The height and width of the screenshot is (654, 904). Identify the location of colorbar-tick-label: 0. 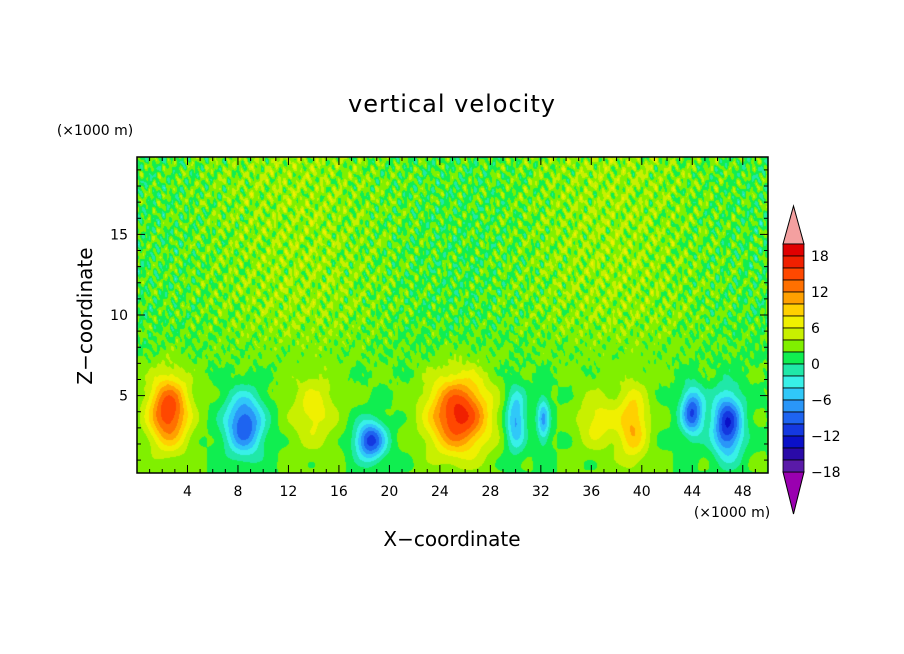
(815, 365).